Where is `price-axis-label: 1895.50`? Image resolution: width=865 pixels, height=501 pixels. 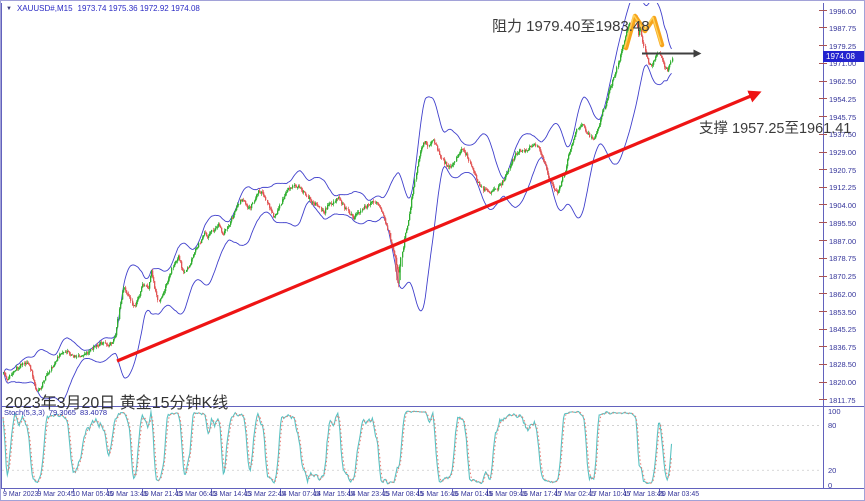 price-axis-label: 1895.50 is located at coordinates (843, 223).